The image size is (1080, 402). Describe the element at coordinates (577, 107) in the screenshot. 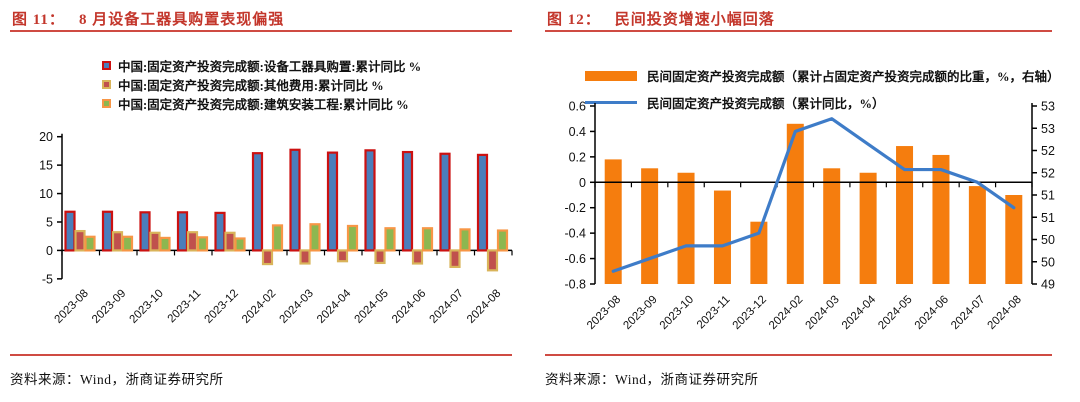

I see `svg-text: 0.6` at that location.